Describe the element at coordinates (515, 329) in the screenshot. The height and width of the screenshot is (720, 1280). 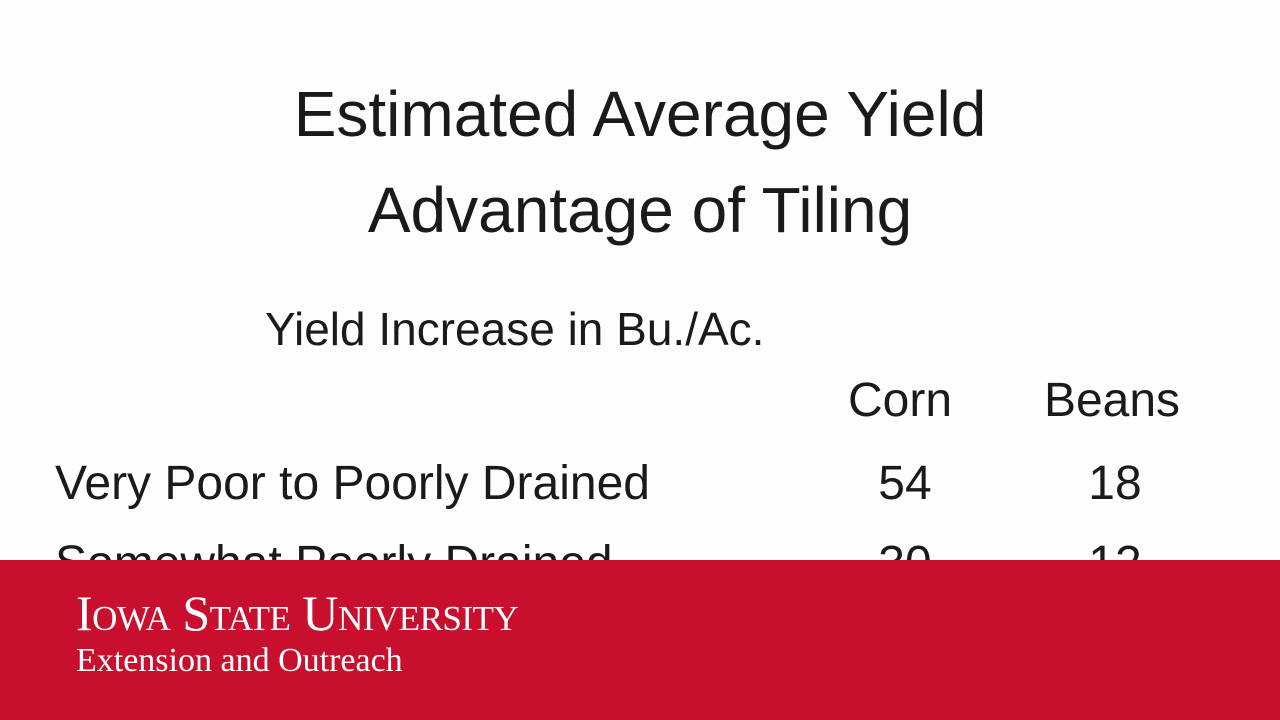
I see `subtitle: Yield Increase in Bu./Ac.` at that location.